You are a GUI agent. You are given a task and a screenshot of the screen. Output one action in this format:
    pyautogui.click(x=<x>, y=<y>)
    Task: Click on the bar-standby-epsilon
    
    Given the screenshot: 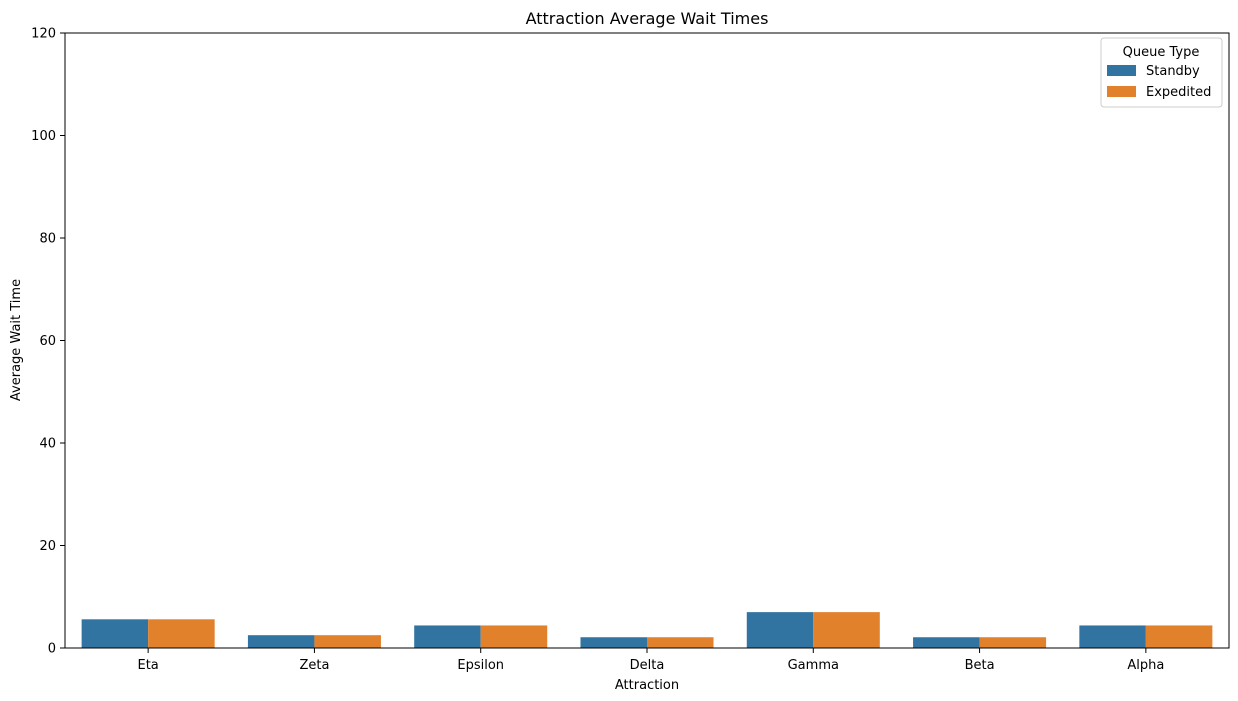 What is the action you would take?
    pyautogui.click(x=447, y=636)
    